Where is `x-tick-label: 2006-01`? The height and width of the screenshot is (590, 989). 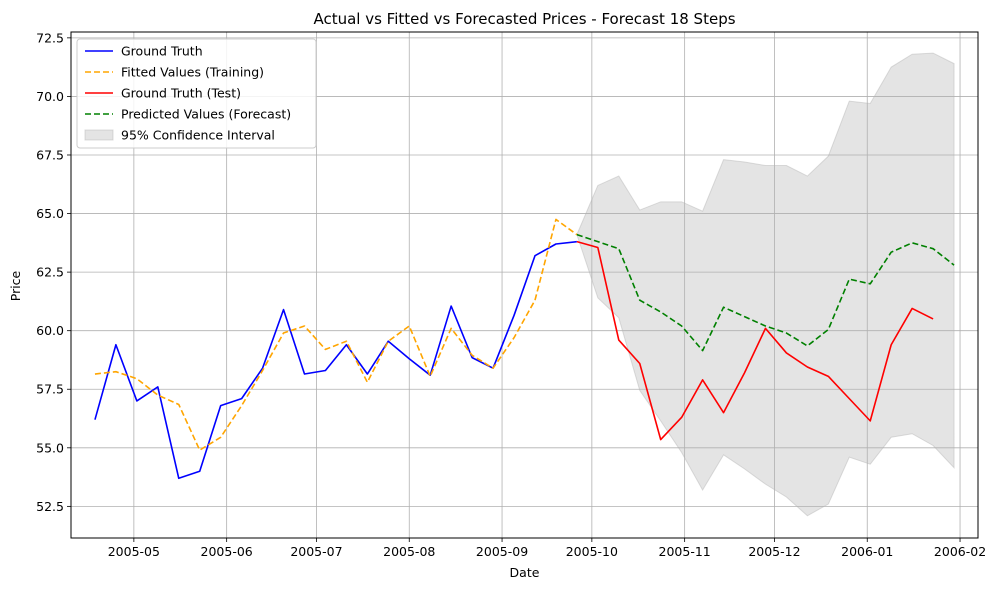 x-tick-label: 2006-01 is located at coordinates (867, 551).